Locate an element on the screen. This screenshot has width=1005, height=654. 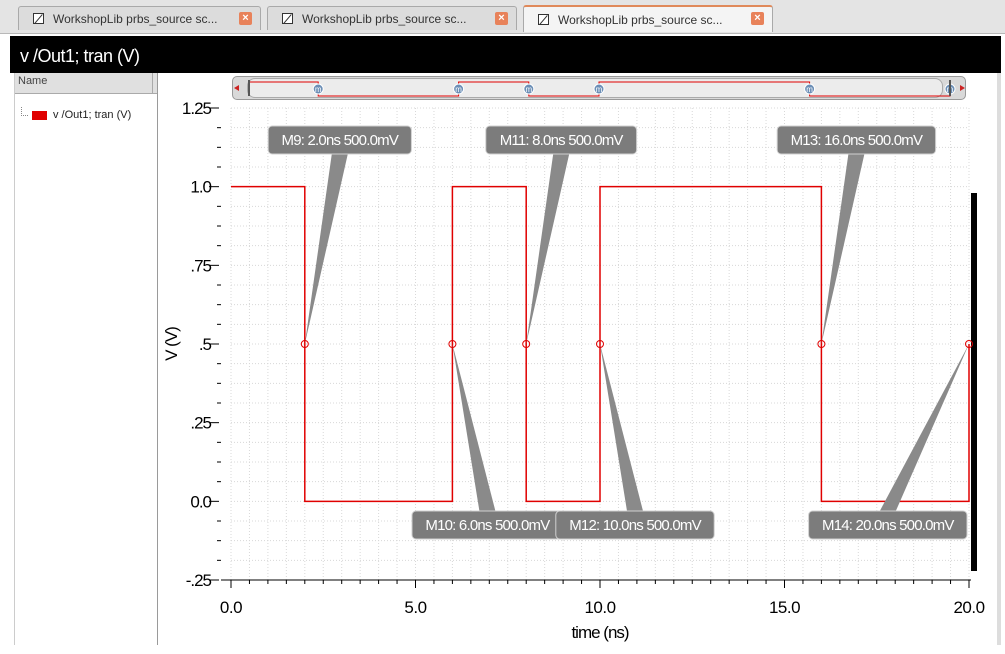
marker-label: M10: 6.0ns 500.0mV is located at coordinates (487, 525).